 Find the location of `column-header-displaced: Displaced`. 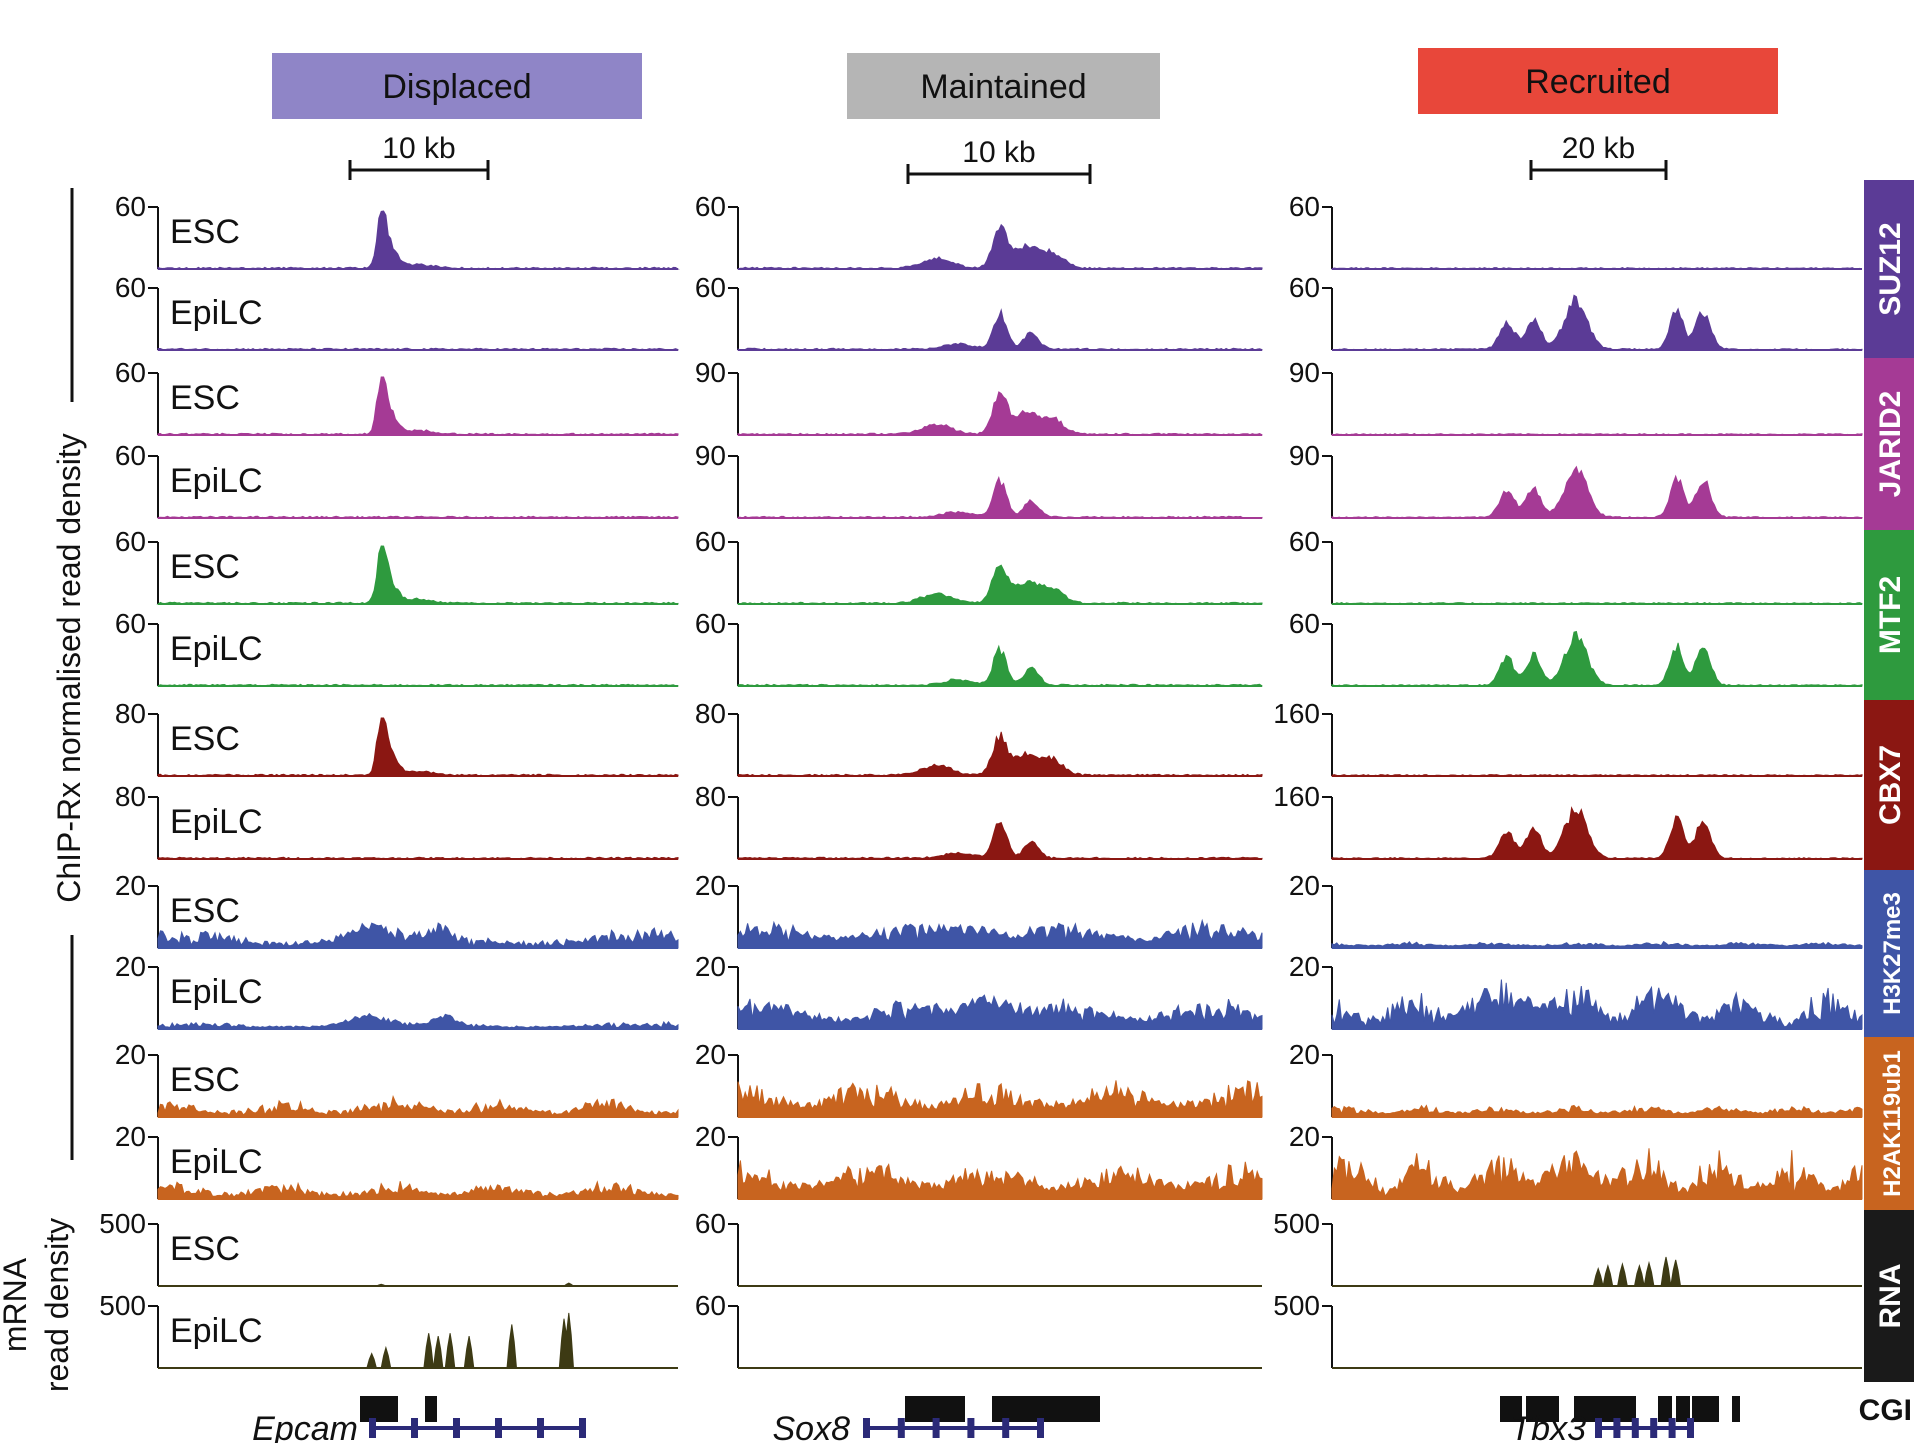

column-header-displaced: Displaced is located at coordinates (457, 86).